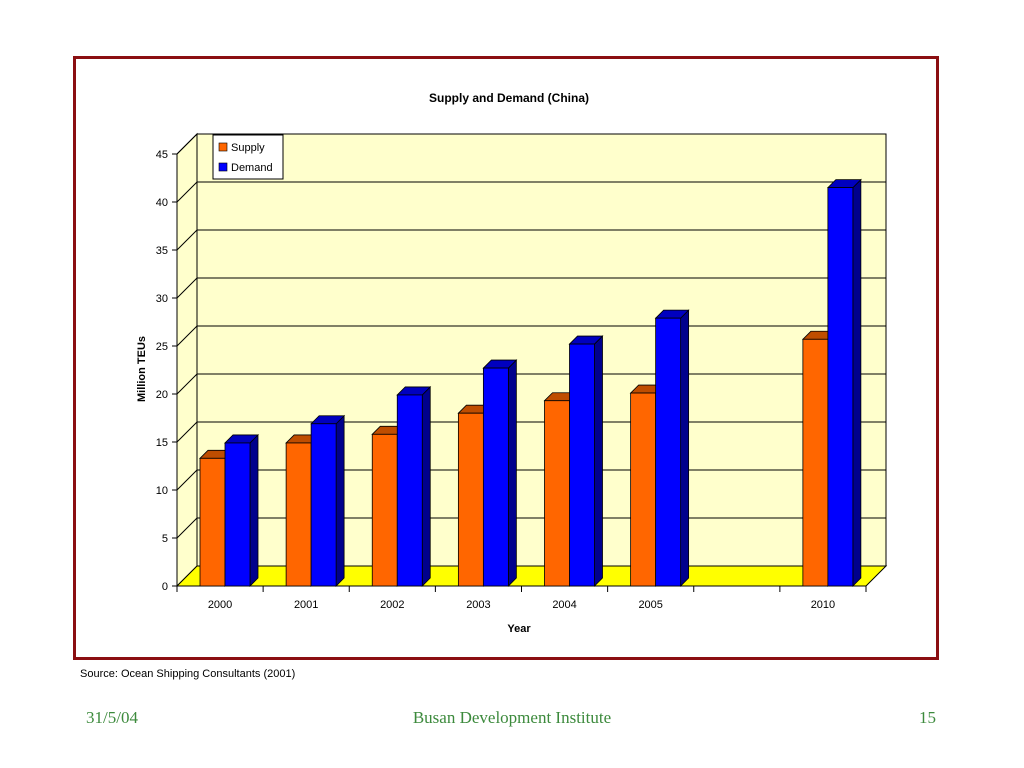 The height and width of the screenshot is (768, 1024). Describe the element at coordinates (162, 443) in the screenshot. I see `y-tick-label: 15` at that location.